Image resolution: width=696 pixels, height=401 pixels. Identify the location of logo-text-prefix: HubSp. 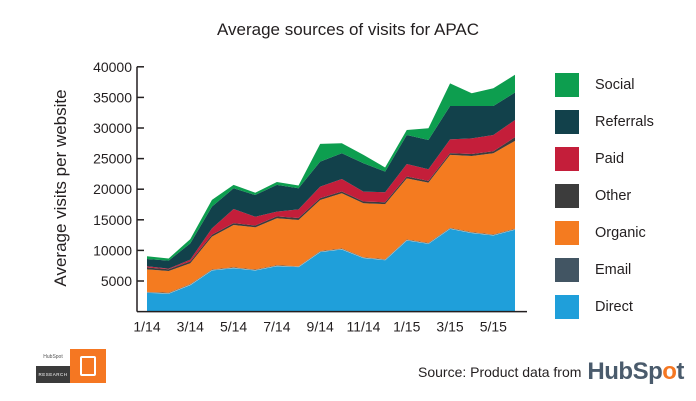
(625, 371).